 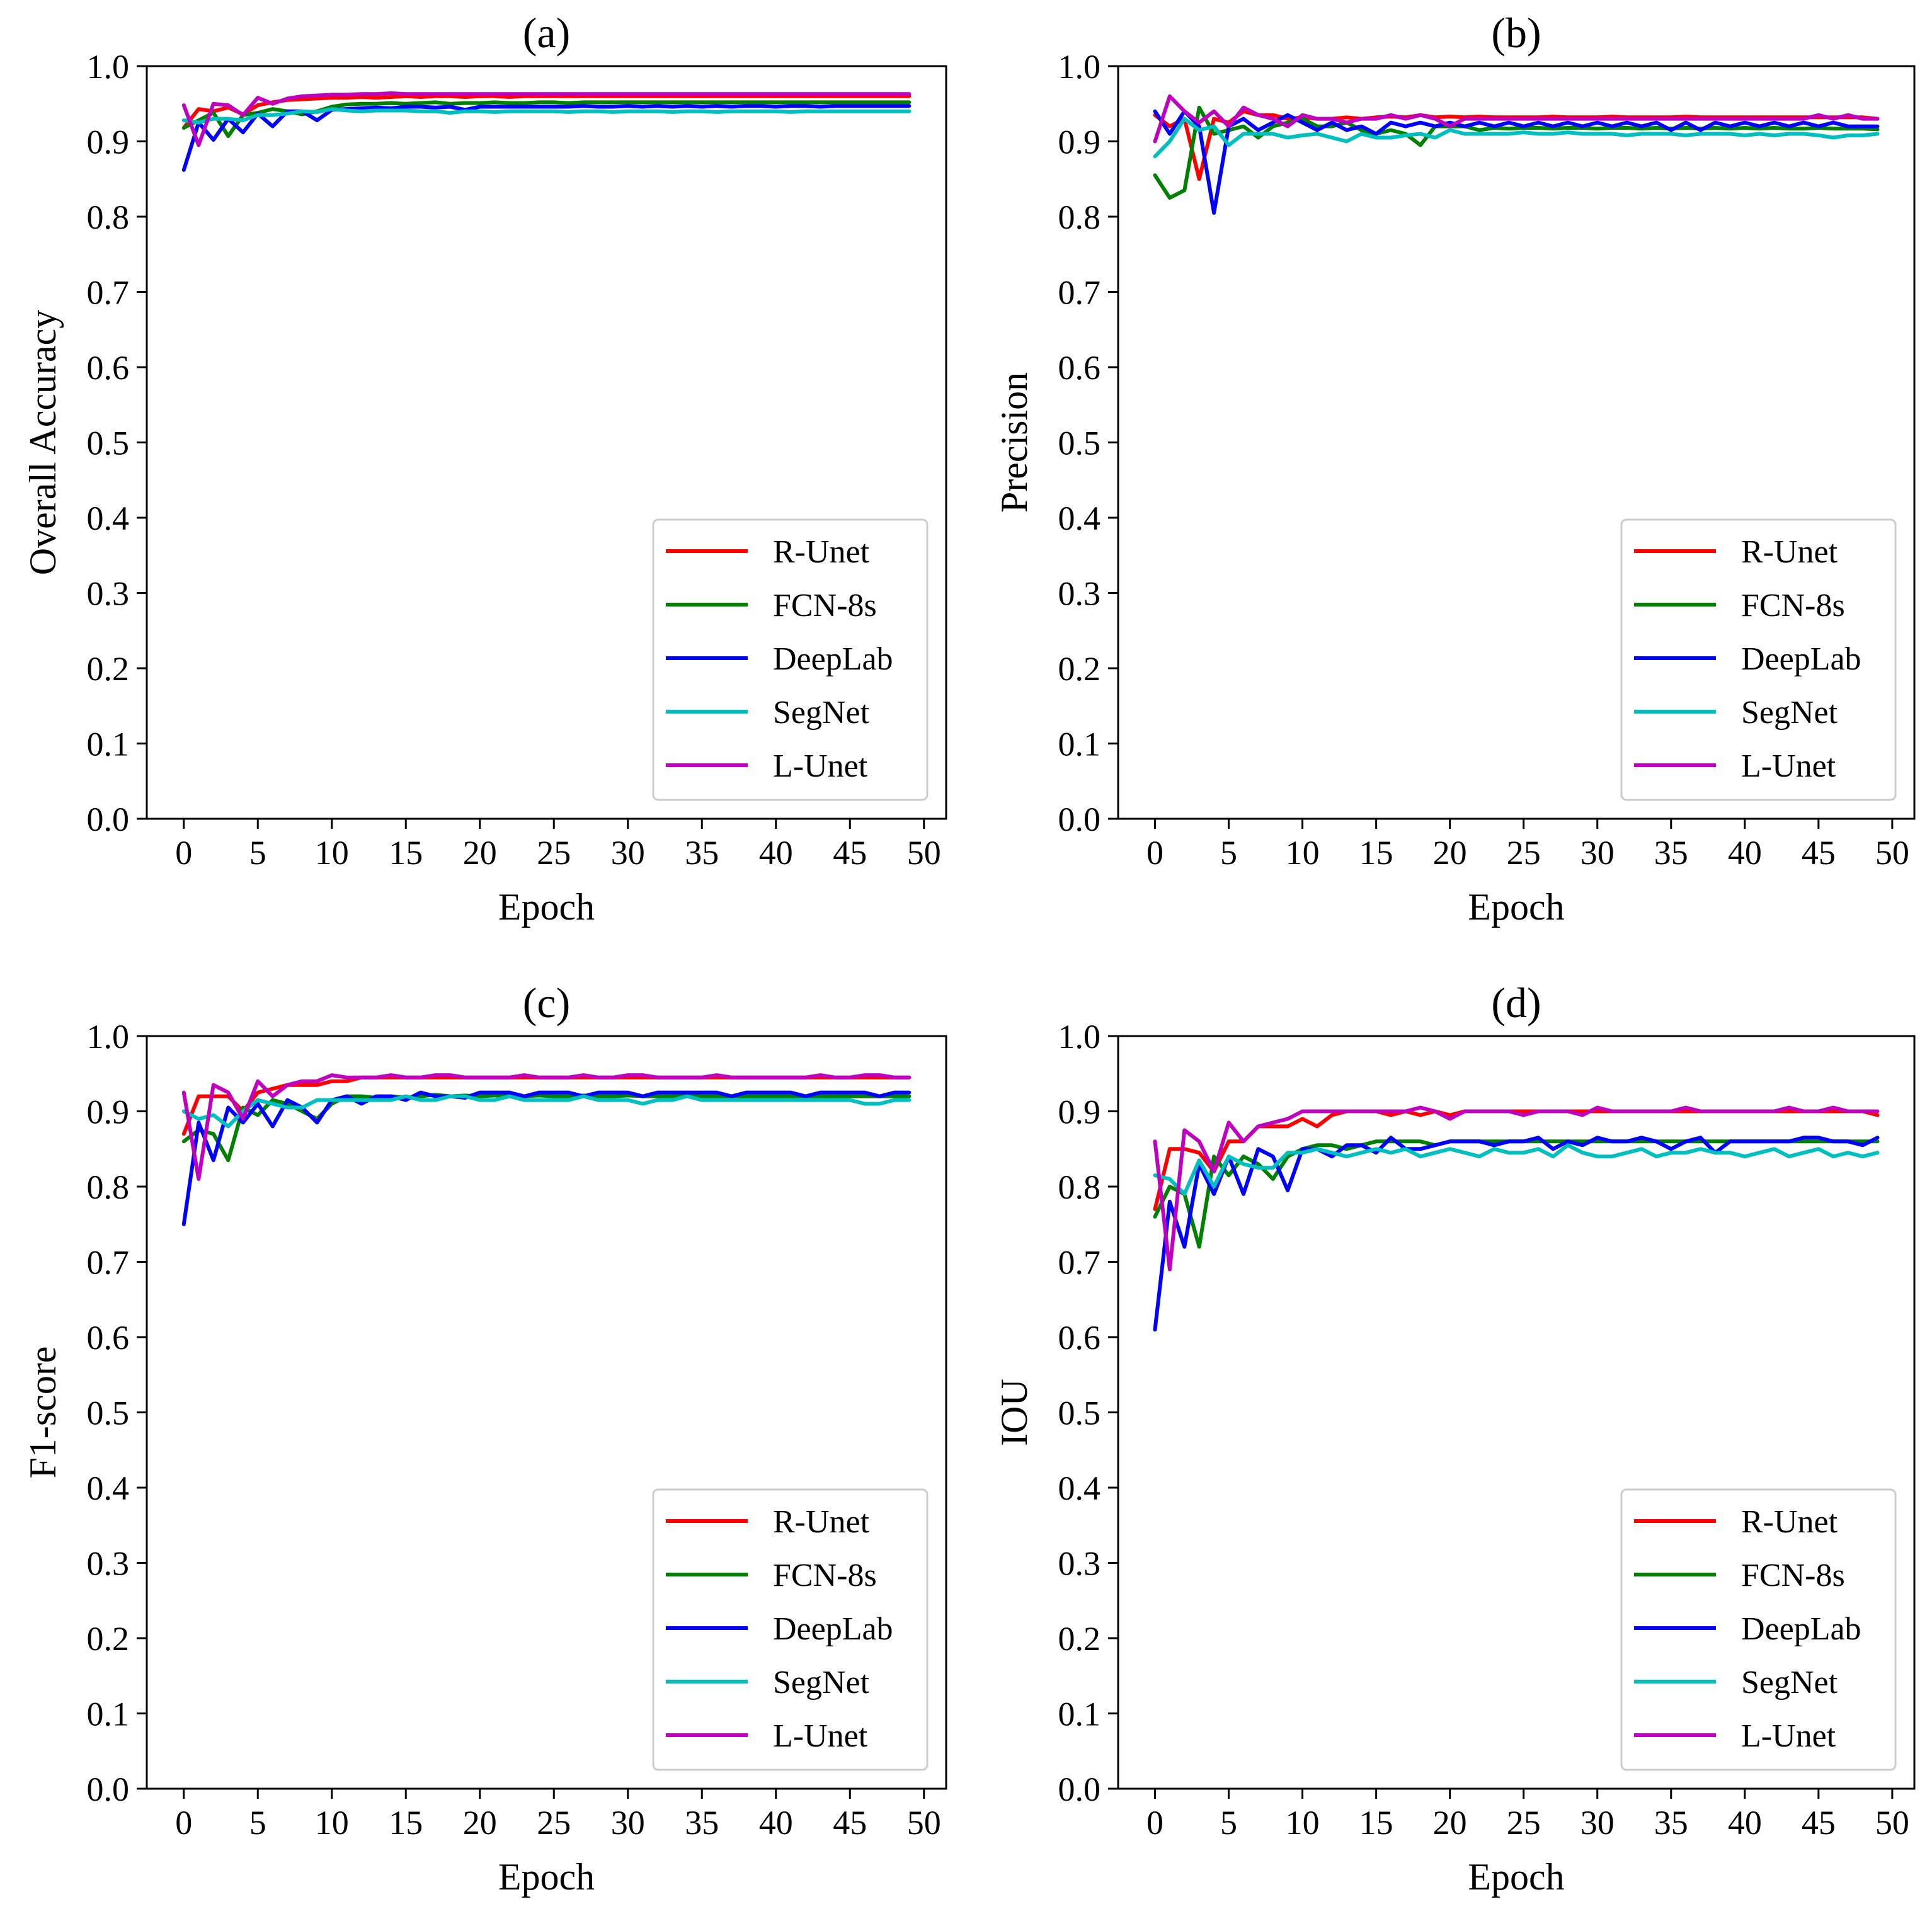 I want to click on chart-title: (b), so click(x=1516, y=33).